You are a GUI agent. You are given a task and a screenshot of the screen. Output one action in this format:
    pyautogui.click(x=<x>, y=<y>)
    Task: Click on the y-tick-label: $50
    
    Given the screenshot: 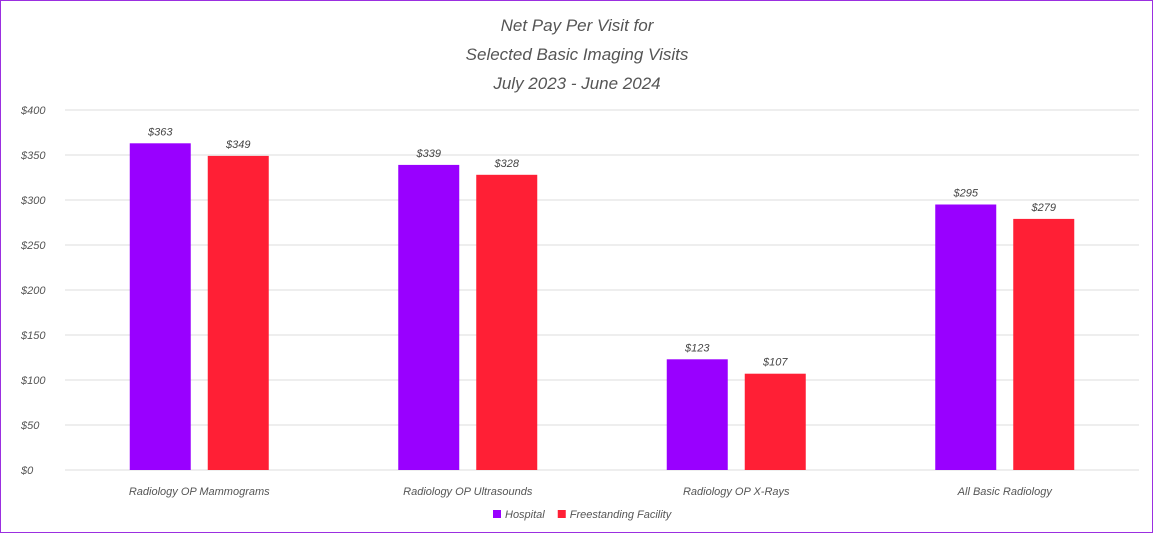 What is the action you would take?
    pyautogui.click(x=30, y=426)
    